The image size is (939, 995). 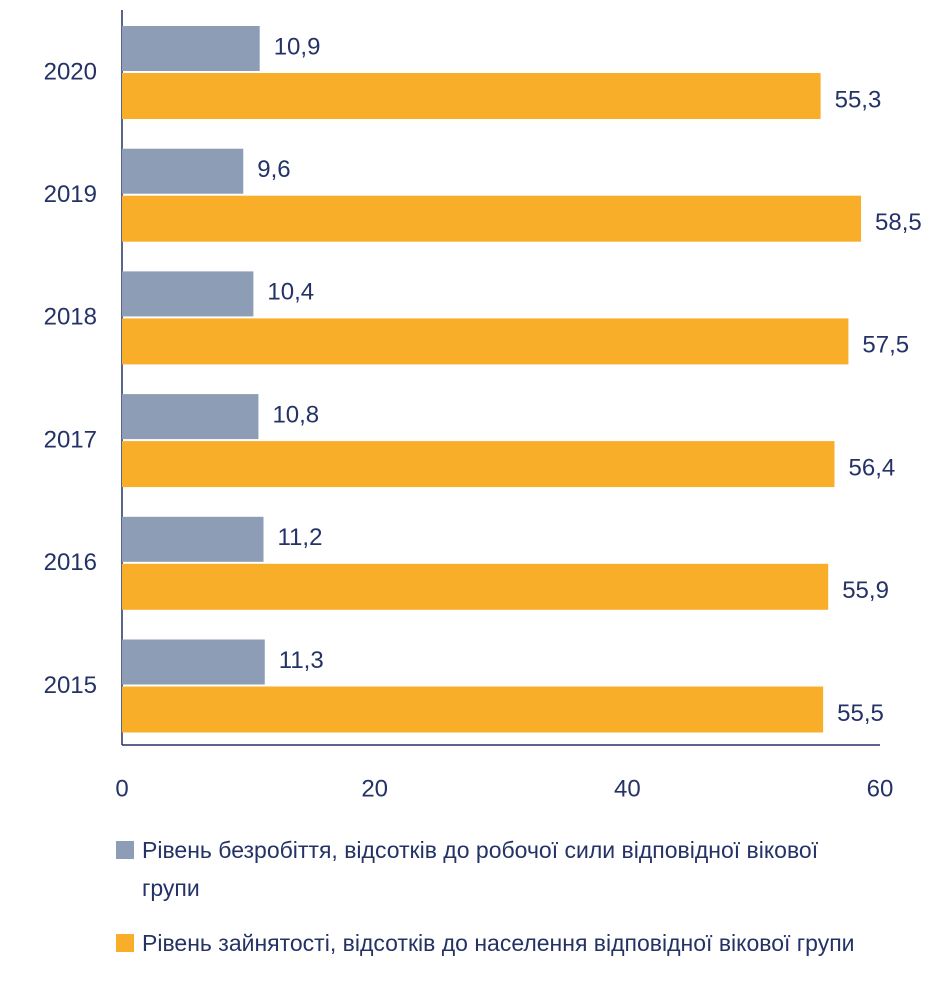 I want to click on data-label: 10,9, so click(x=297, y=46).